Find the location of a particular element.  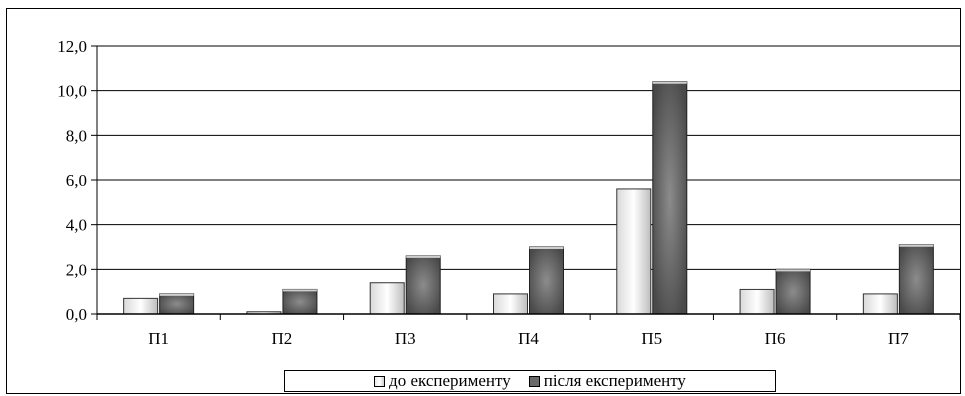

y-tick-label: 2,0 is located at coordinates (76, 269).